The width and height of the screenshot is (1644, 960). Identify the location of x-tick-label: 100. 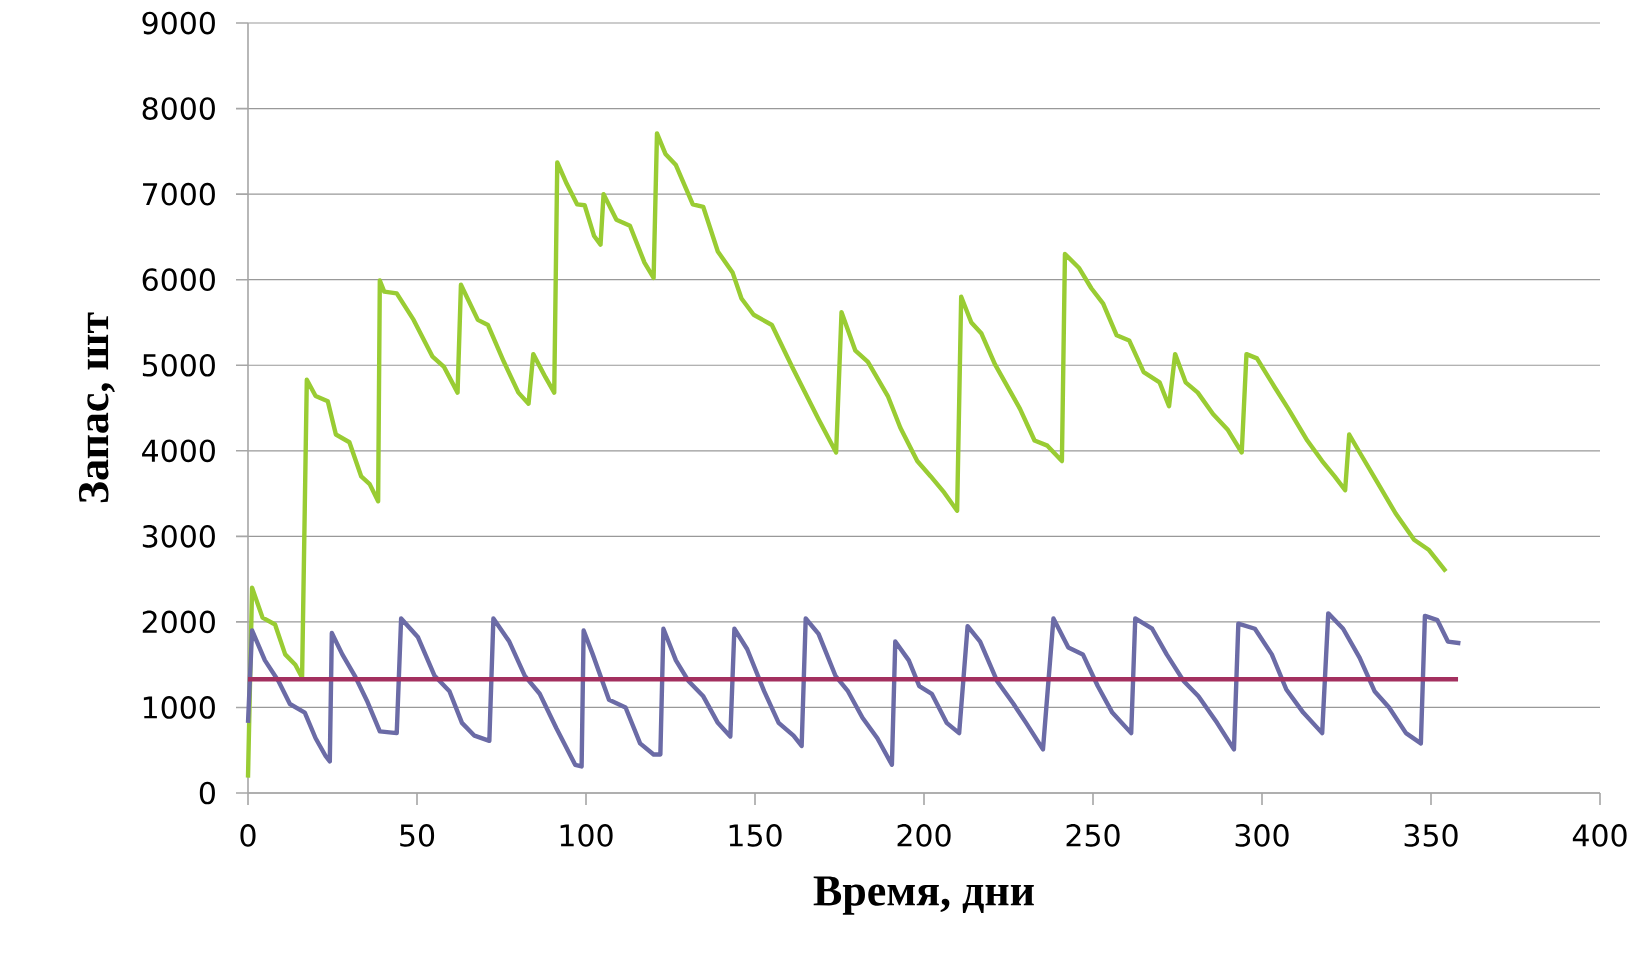
(586, 835).